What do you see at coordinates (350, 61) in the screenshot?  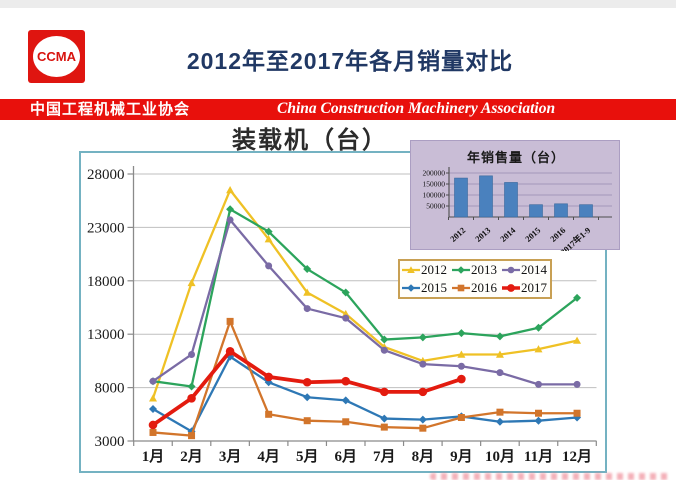 I see `page-title: 2012年至2017年各月销量对比` at bounding box center [350, 61].